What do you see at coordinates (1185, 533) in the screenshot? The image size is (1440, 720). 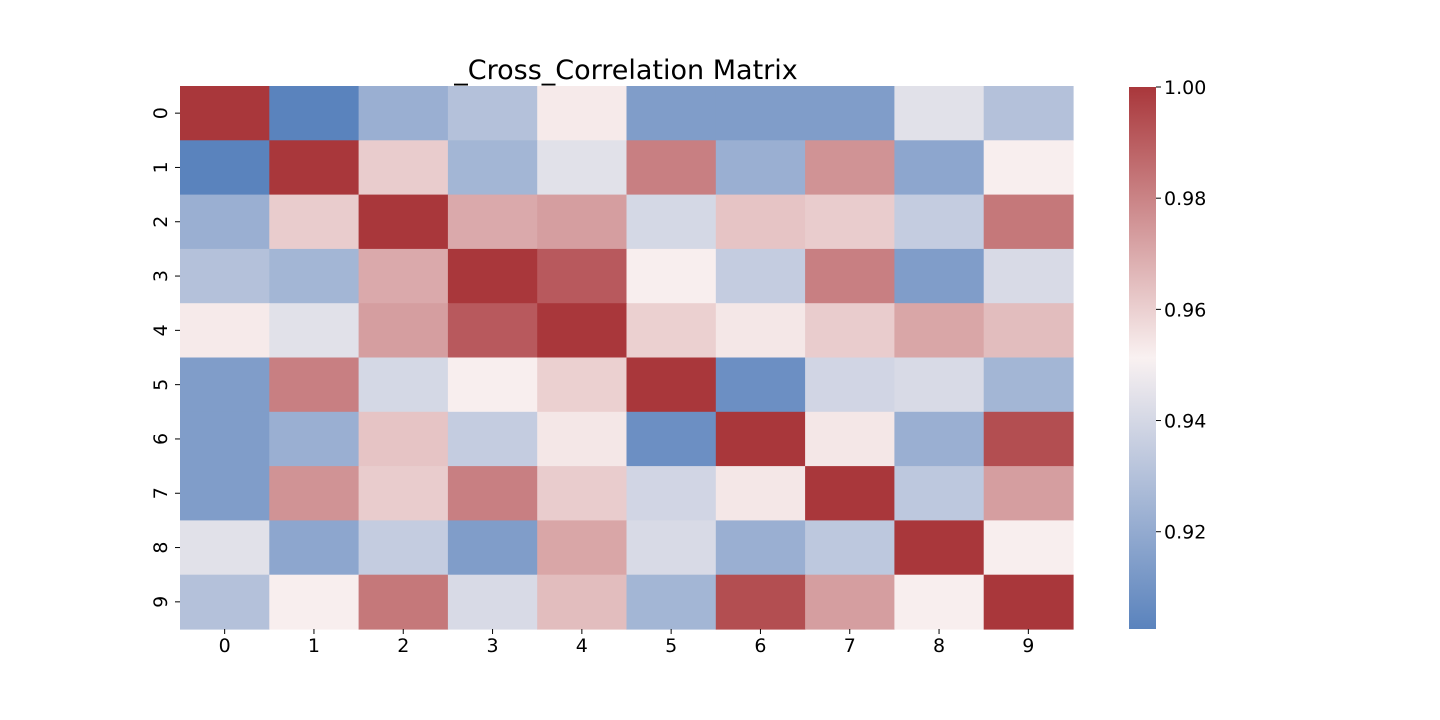 I see `colorbar-tick-label: 0.92` at bounding box center [1185, 533].